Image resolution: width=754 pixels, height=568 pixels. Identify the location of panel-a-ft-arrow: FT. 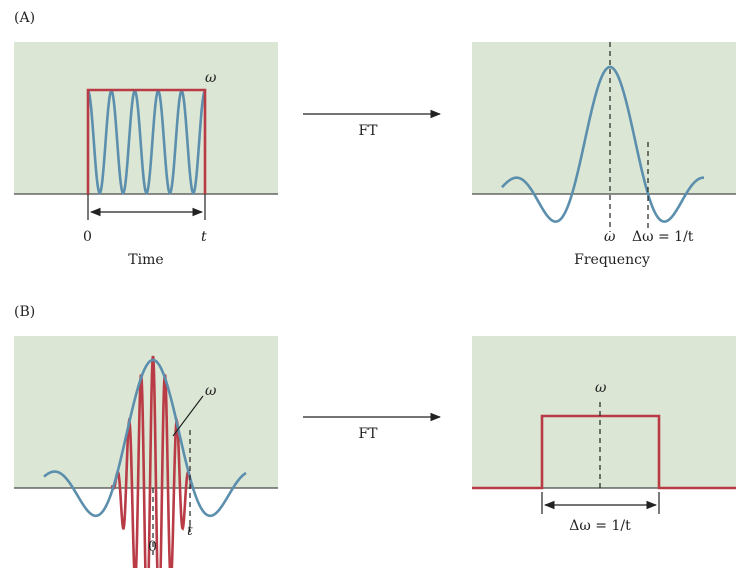
(372, 124).